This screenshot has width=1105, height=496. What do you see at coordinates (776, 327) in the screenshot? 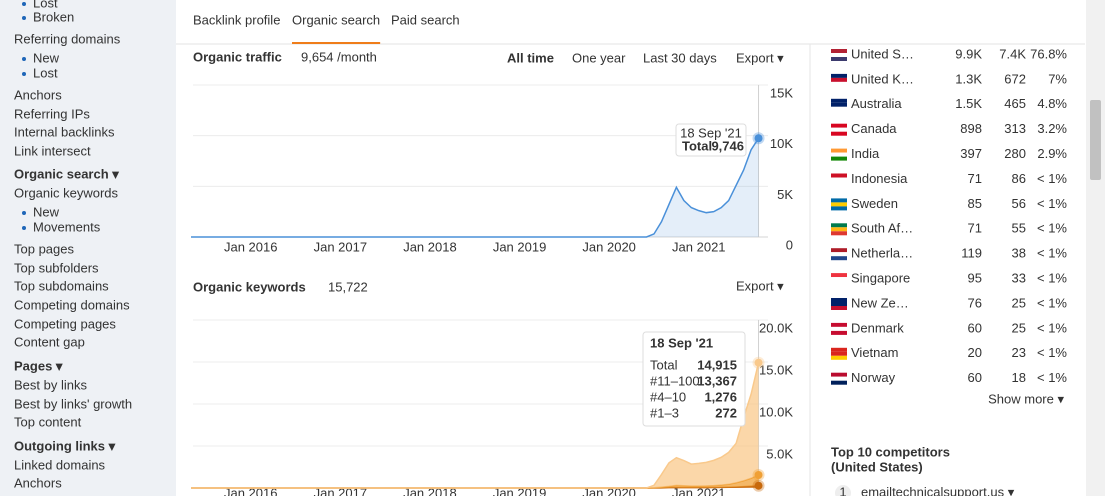
I see `y-tick-label: 20.0K` at bounding box center [776, 327].